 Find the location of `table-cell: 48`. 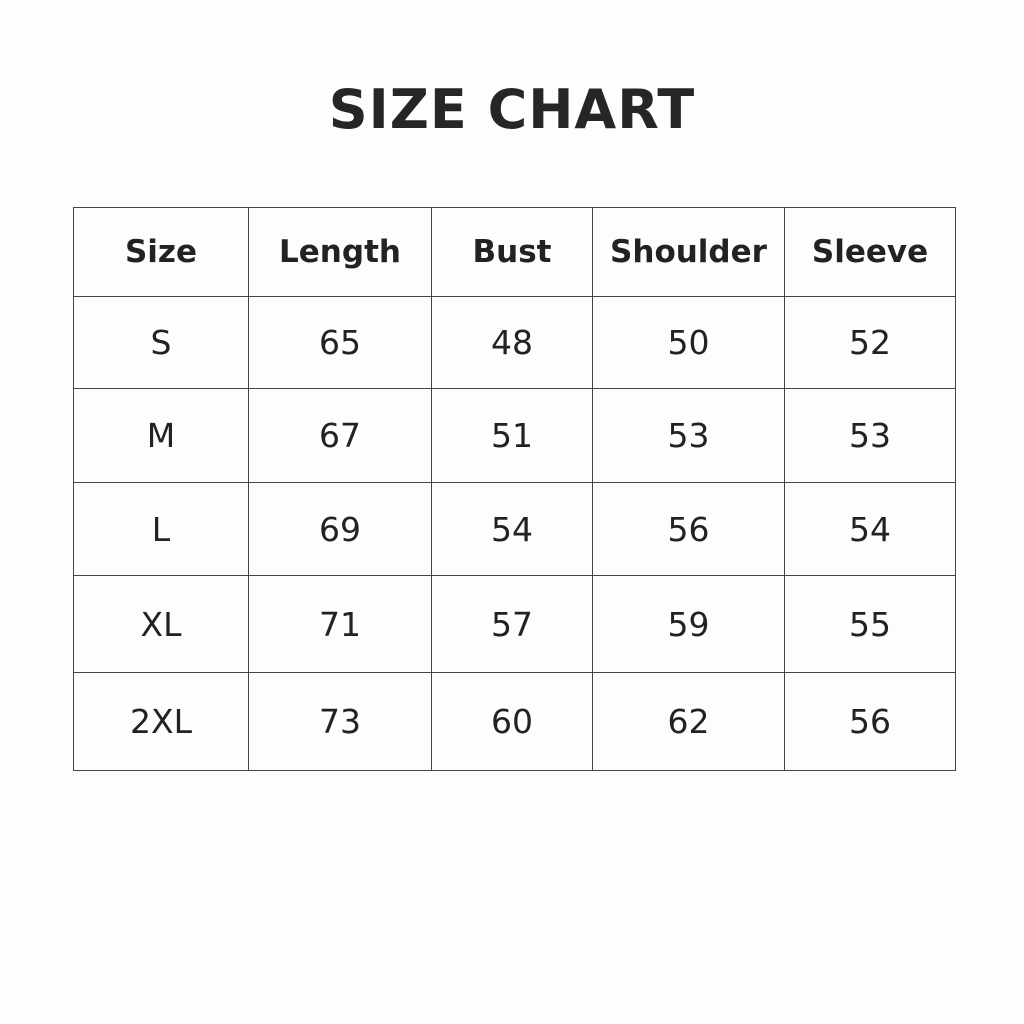

table-cell: 48 is located at coordinates (512, 342).